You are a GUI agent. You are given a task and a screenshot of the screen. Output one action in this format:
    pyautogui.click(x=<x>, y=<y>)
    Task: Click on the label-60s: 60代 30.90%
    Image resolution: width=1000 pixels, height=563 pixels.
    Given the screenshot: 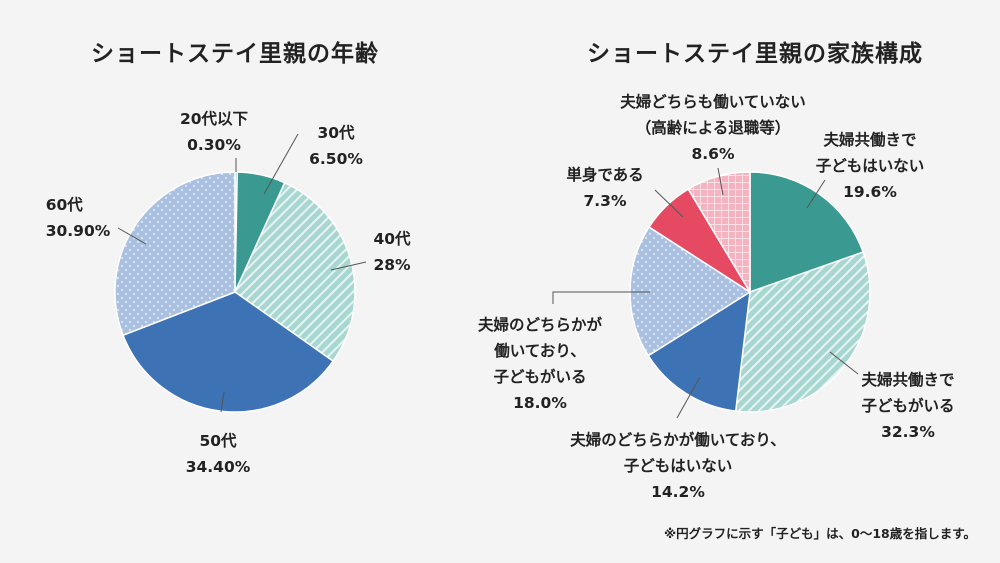 What is the action you would take?
    pyautogui.click(x=78, y=218)
    